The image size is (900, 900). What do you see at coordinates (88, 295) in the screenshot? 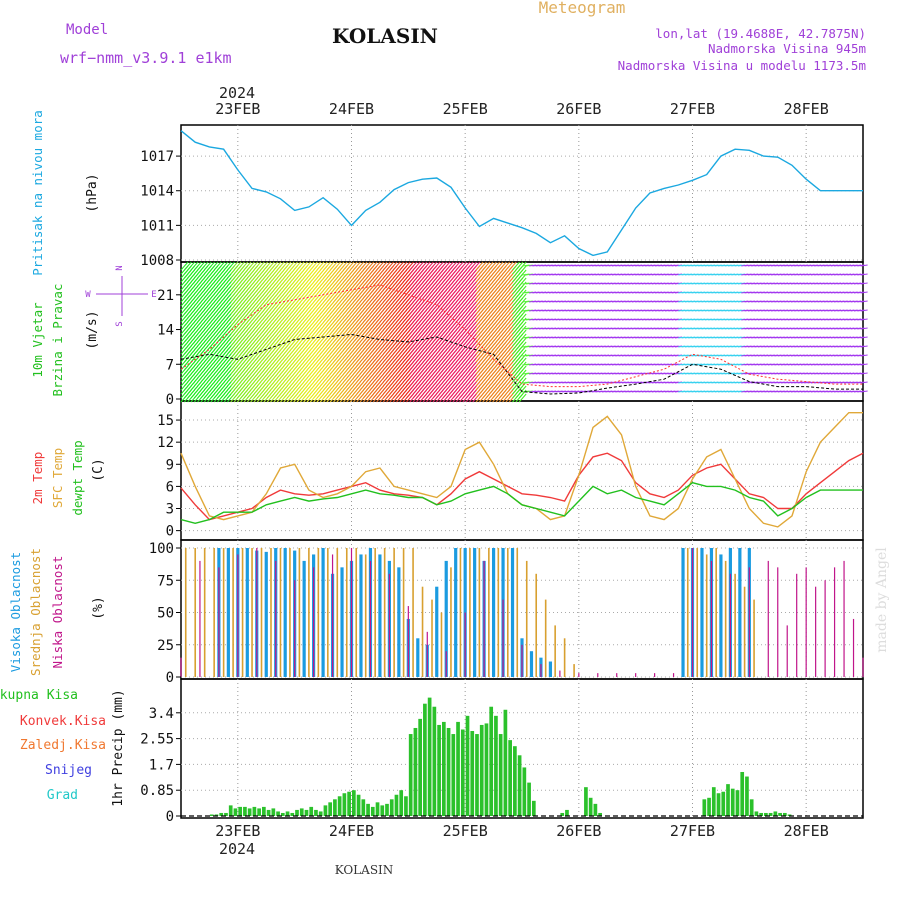
I see `compass-west: W` at bounding box center [88, 295].